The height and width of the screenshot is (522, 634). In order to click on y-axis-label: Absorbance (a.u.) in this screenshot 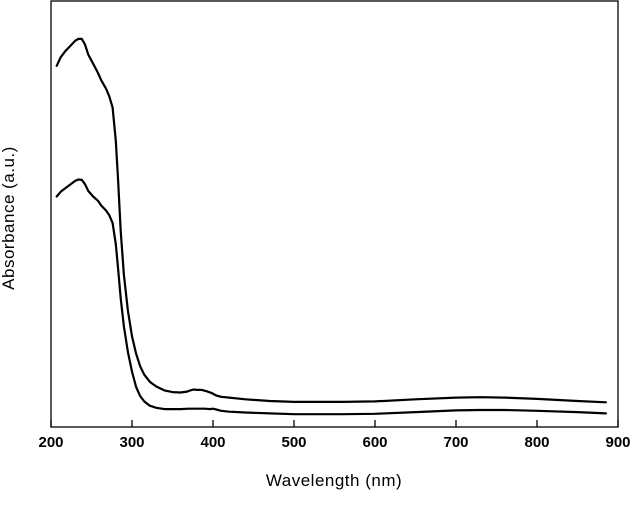, I will do `click(9, 218)`.